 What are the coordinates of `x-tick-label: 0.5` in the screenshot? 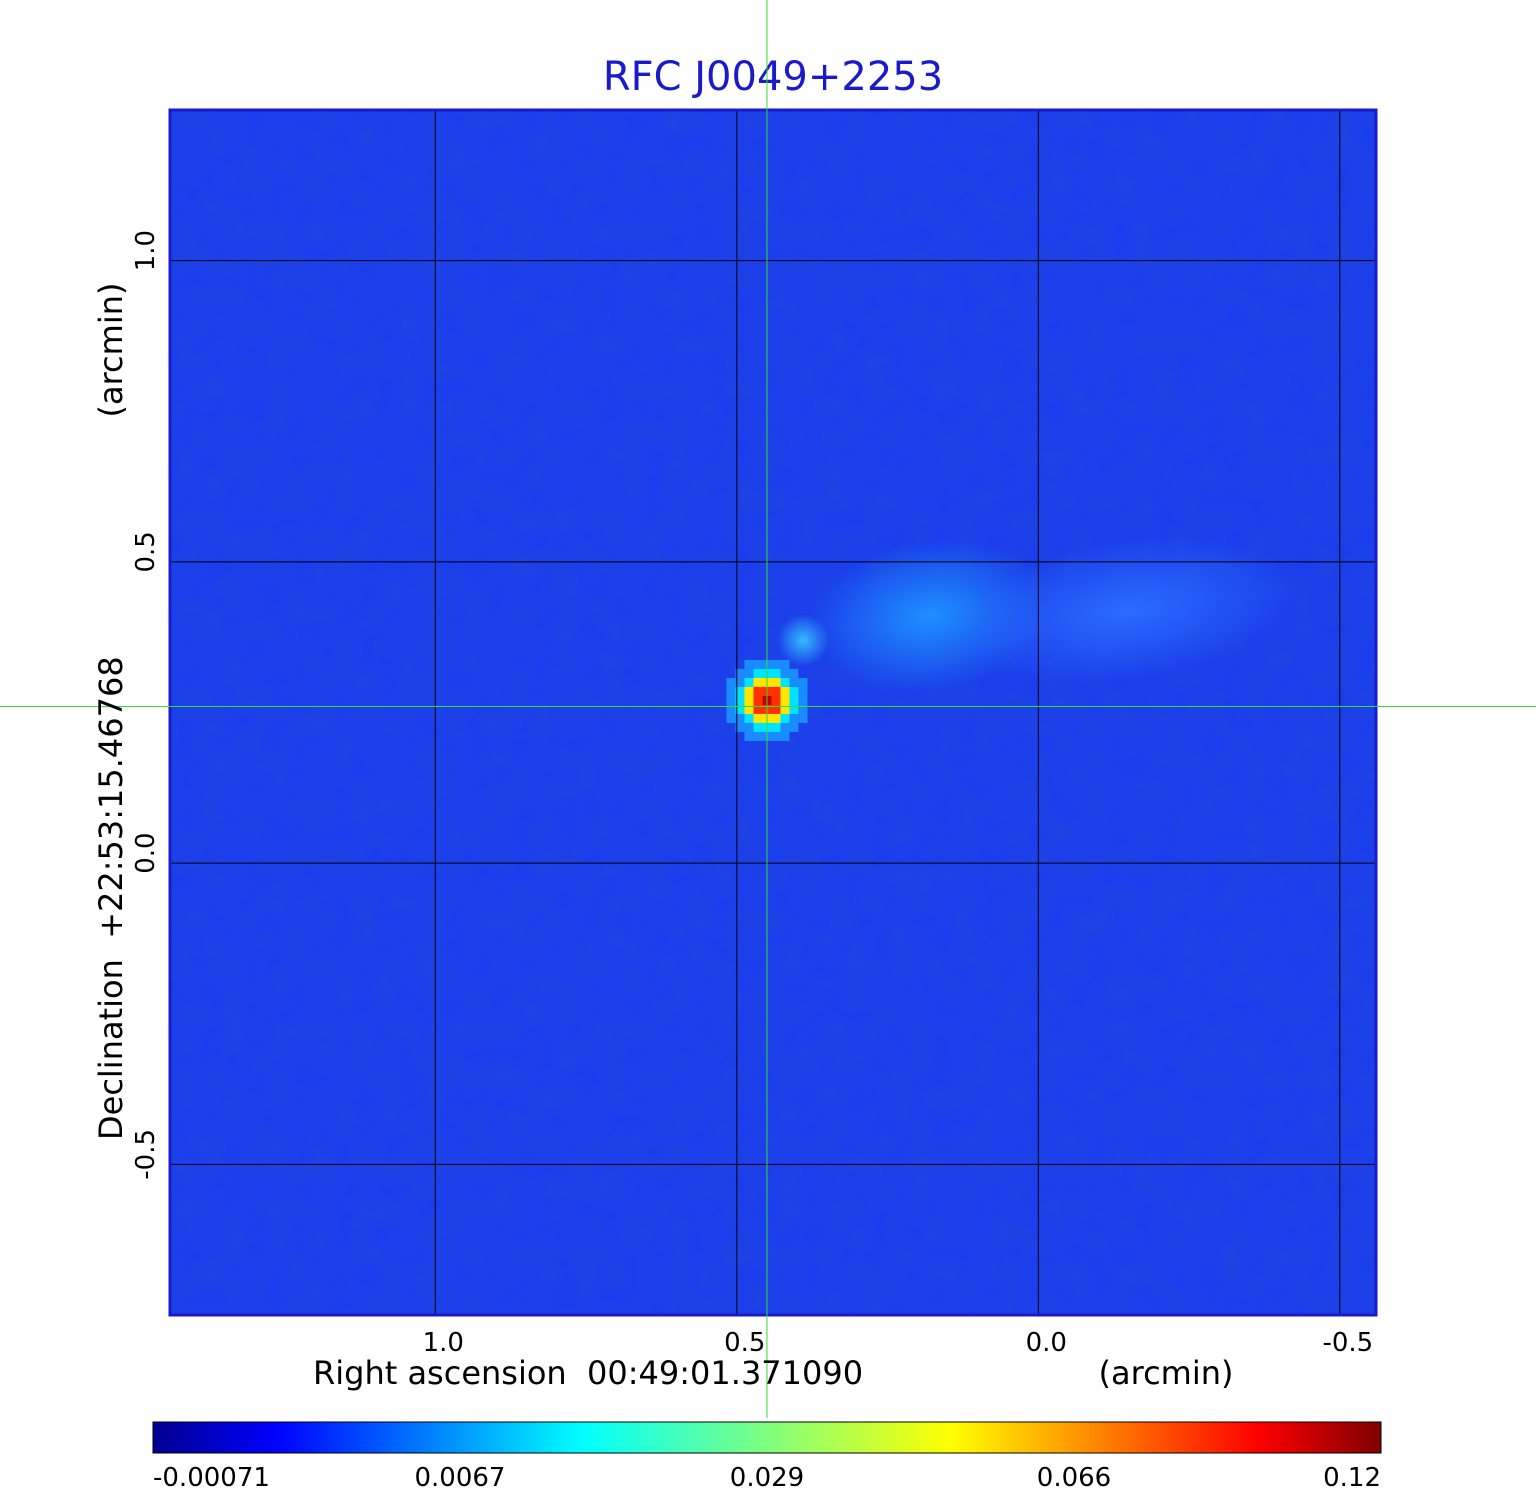 It's located at (744, 1343).